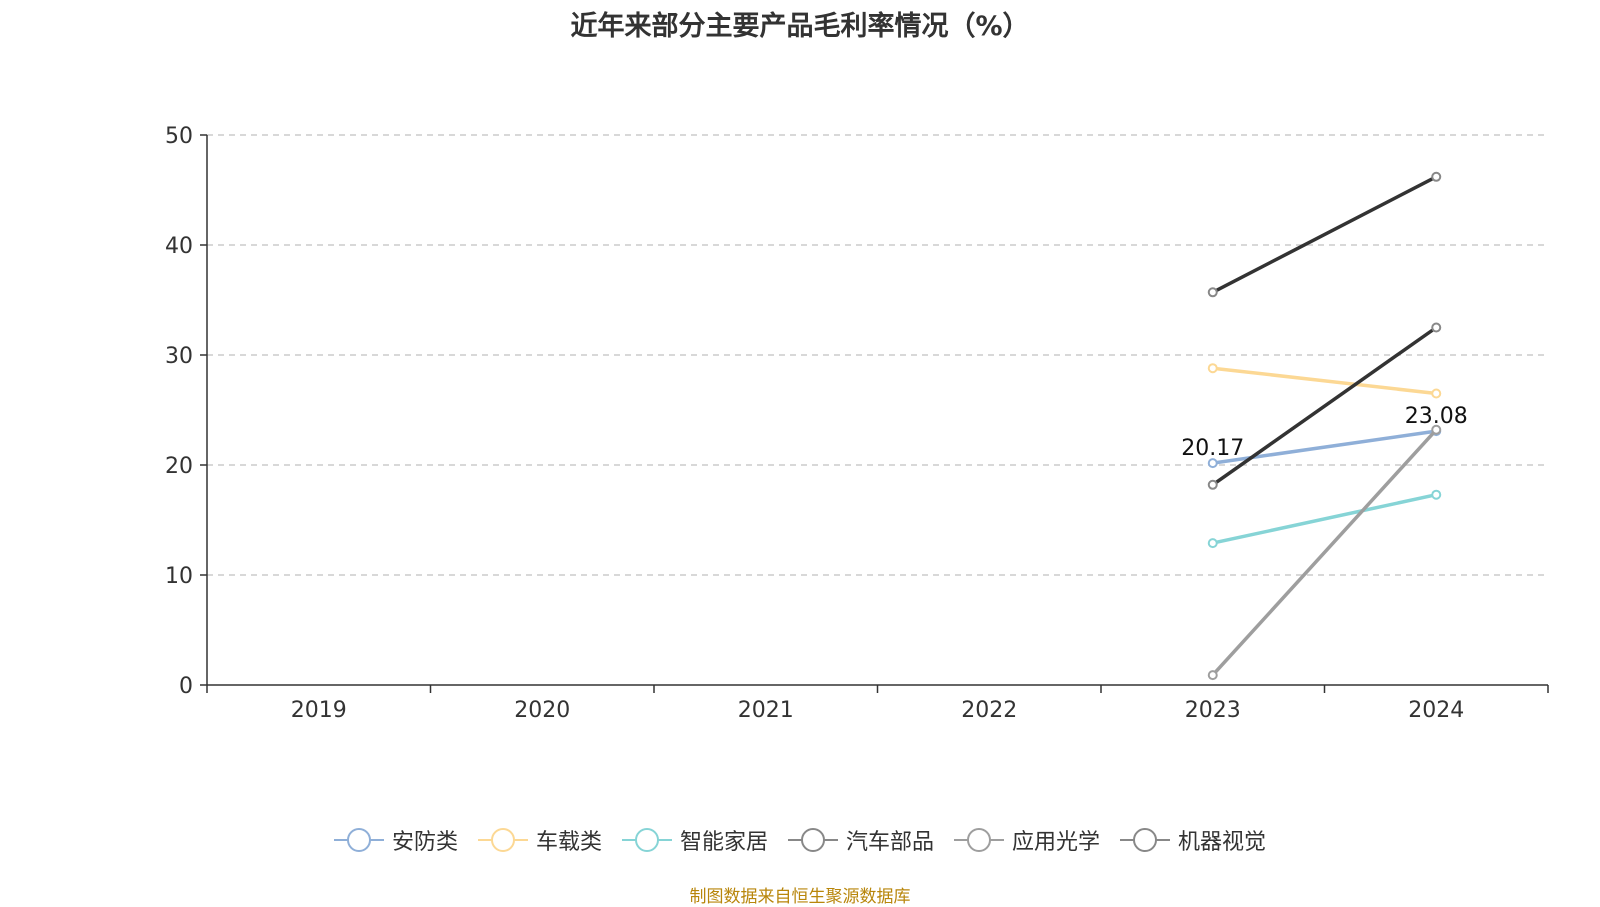 The height and width of the screenshot is (907, 1600). What do you see at coordinates (186, 686) in the screenshot?
I see `y-tick-label: 0` at bounding box center [186, 686].